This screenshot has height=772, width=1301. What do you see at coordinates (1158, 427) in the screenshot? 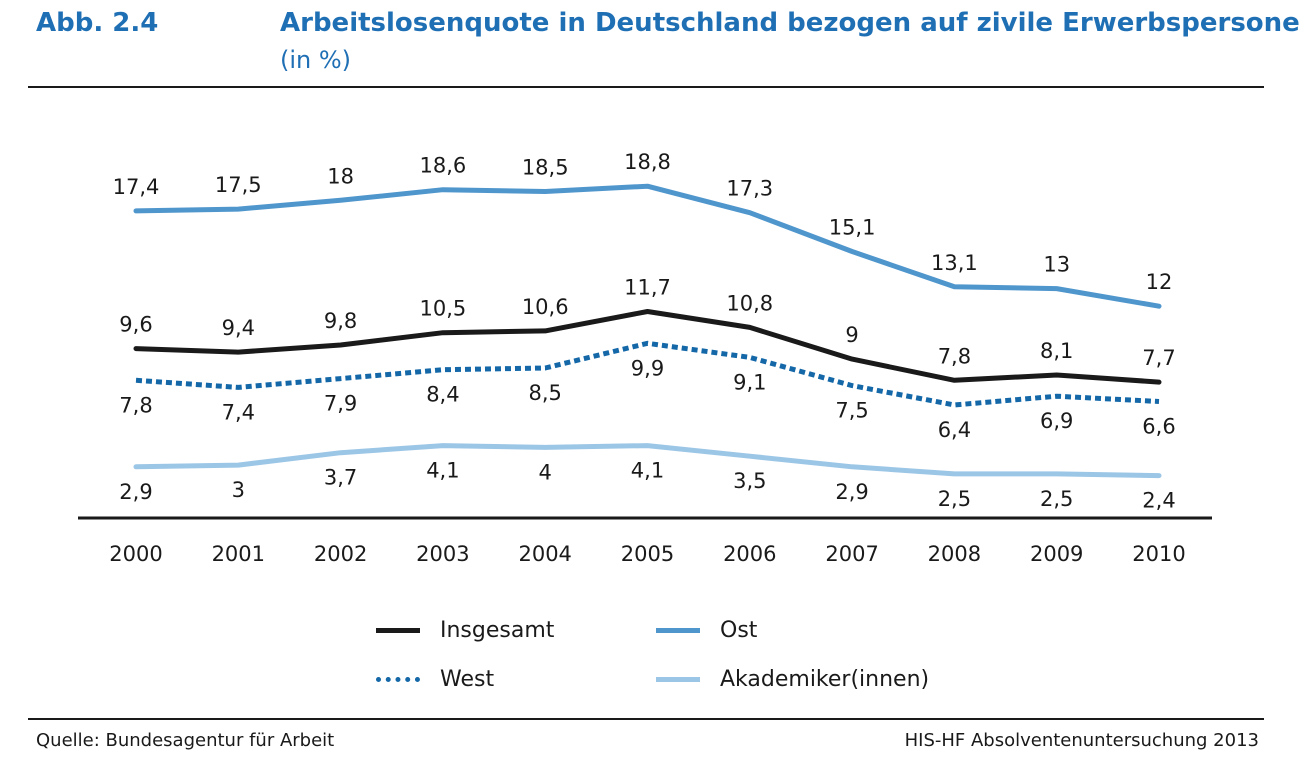
I see `data-label-west: 6,6` at bounding box center [1158, 427].